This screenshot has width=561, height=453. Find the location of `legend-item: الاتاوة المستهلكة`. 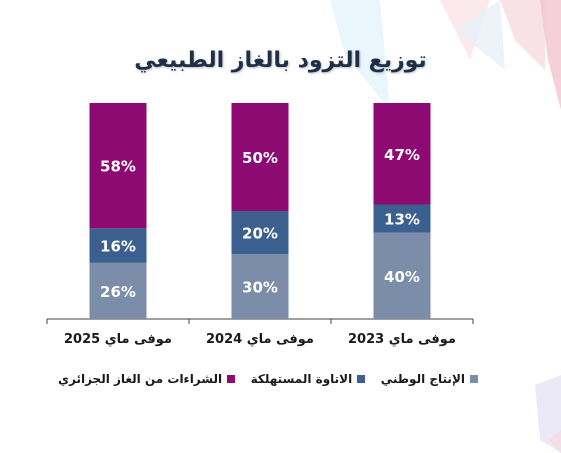

legend-item: الاتاوة المستهلكة is located at coordinates (308, 379).